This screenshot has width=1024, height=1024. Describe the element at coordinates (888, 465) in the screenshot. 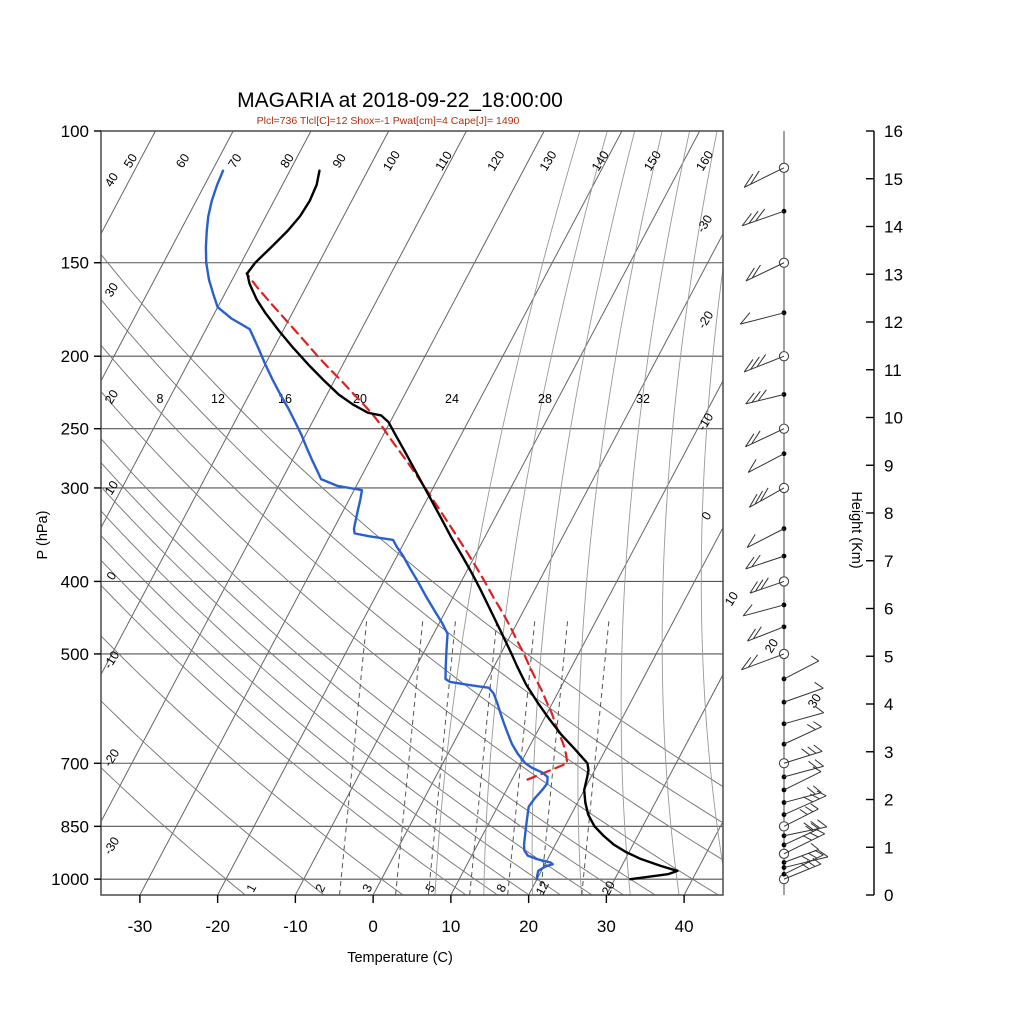

I see `height-tick-label: 9` at that location.